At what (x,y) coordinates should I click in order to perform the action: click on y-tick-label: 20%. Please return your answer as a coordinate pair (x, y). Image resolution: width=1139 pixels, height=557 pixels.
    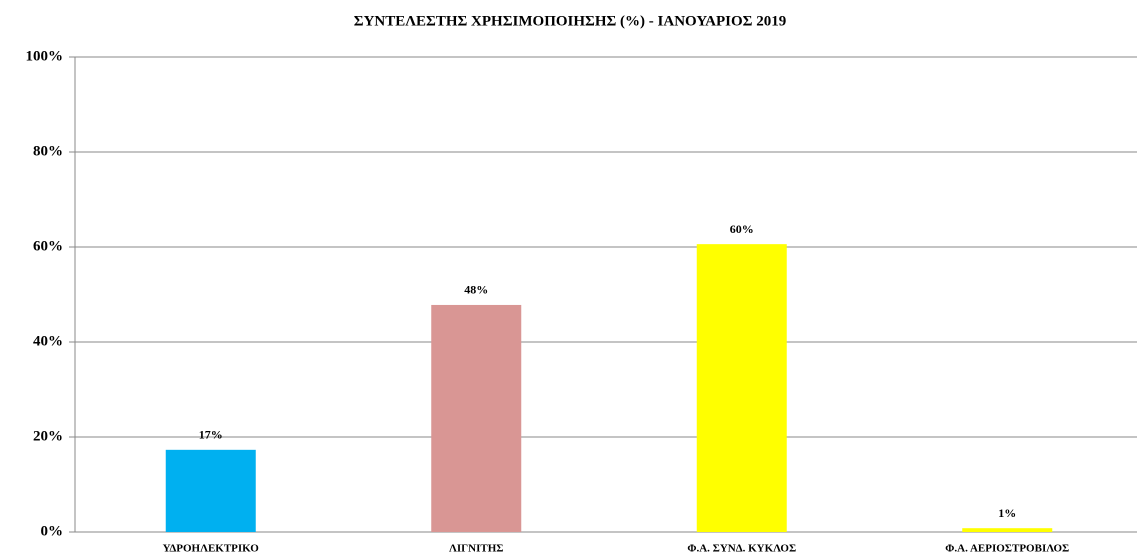
    Looking at the image, I should click on (48, 436).